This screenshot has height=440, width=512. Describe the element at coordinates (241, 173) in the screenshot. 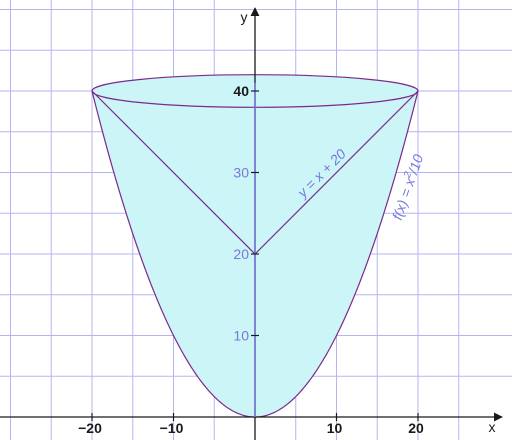

I see `y-tick-label: 30` at that location.